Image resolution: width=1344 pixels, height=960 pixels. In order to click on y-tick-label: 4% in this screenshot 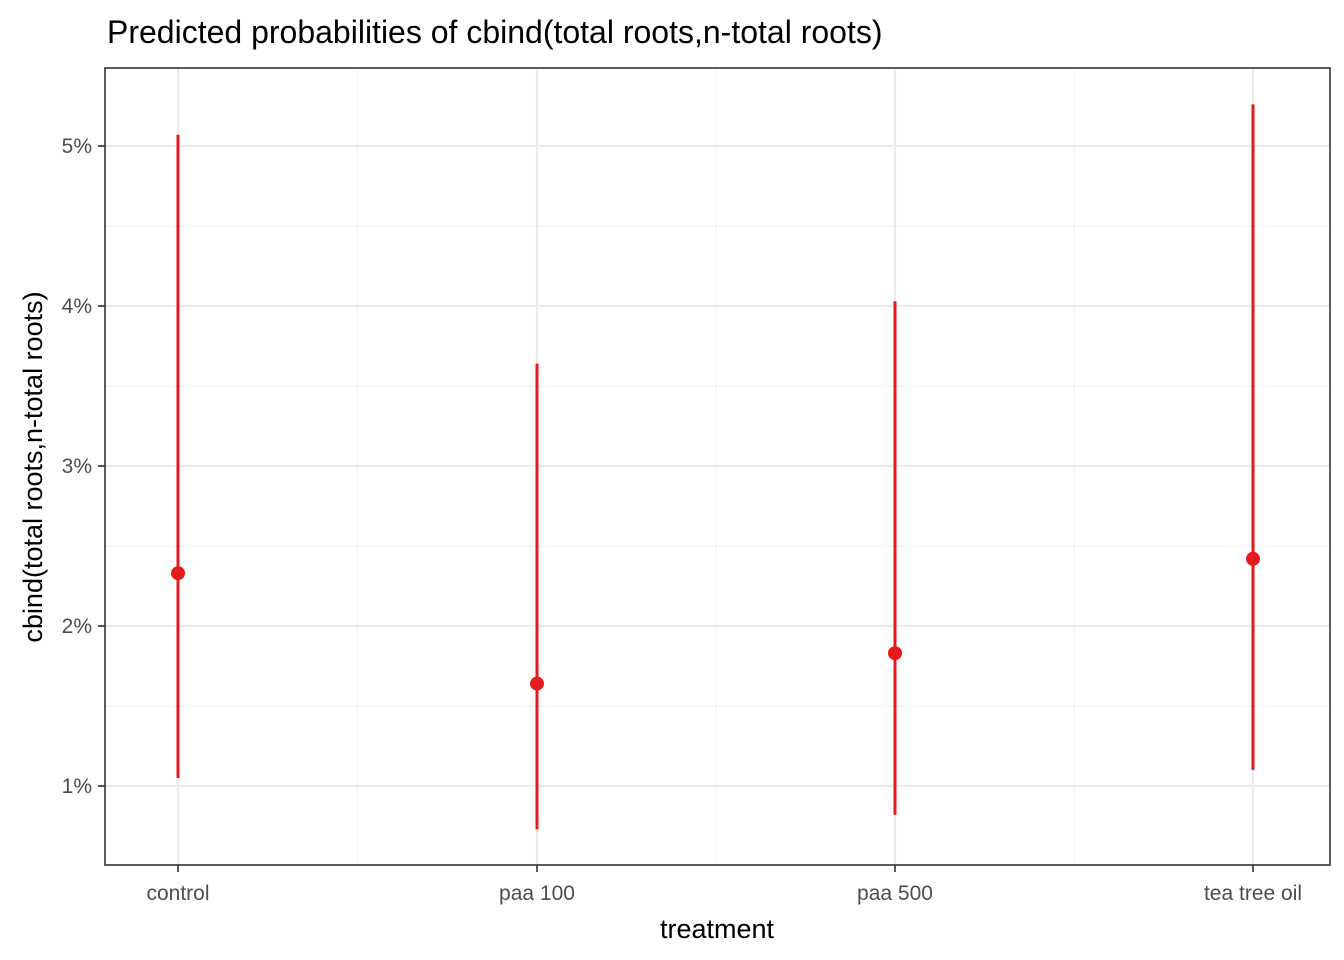, I will do `click(77, 306)`.